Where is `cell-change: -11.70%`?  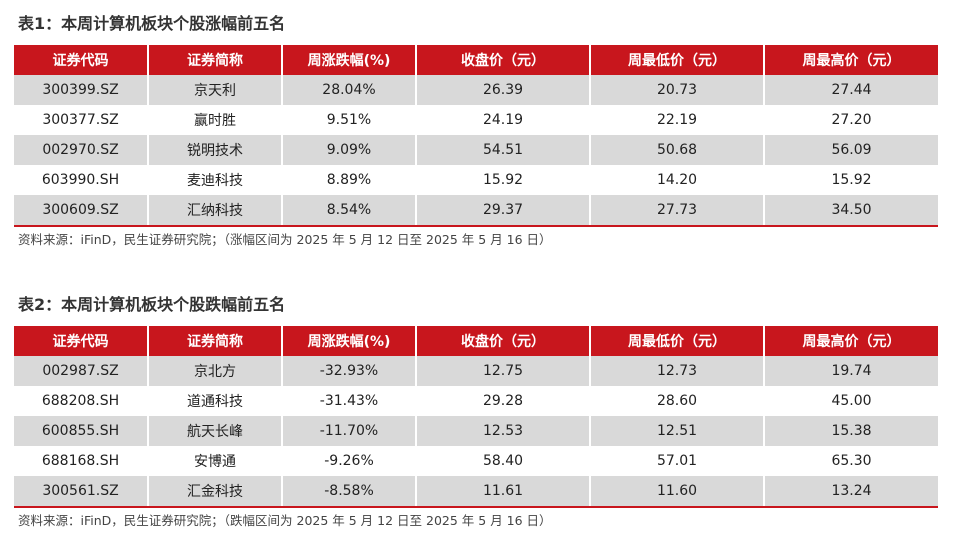 cell-change: -11.70% is located at coordinates (349, 431).